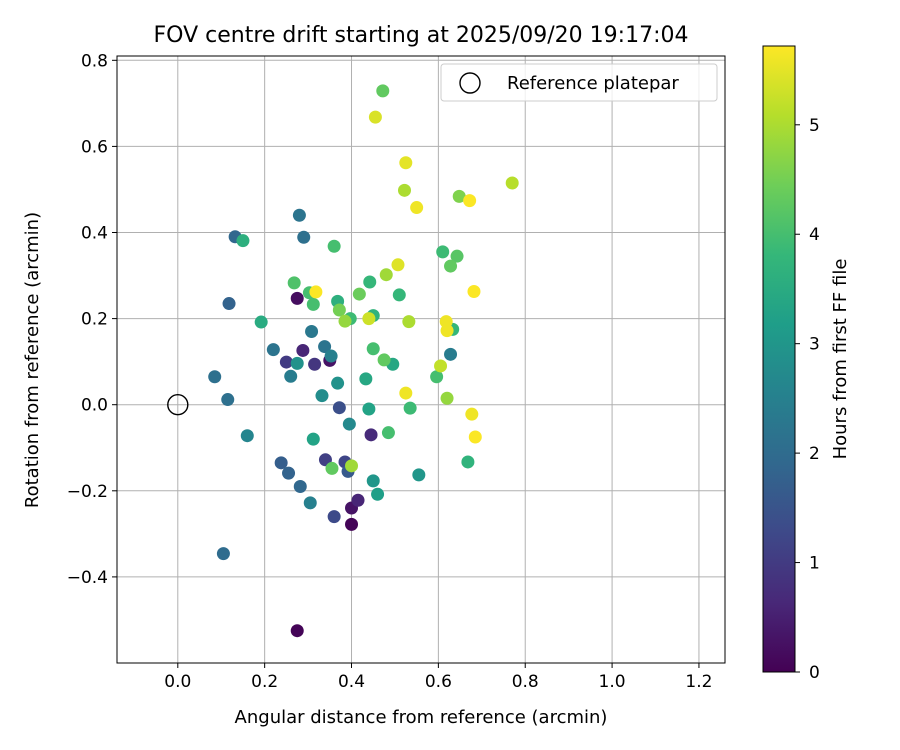  What do you see at coordinates (814, 564) in the screenshot?
I see `colorbar-tick-label: 1` at bounding box center [814, 564].